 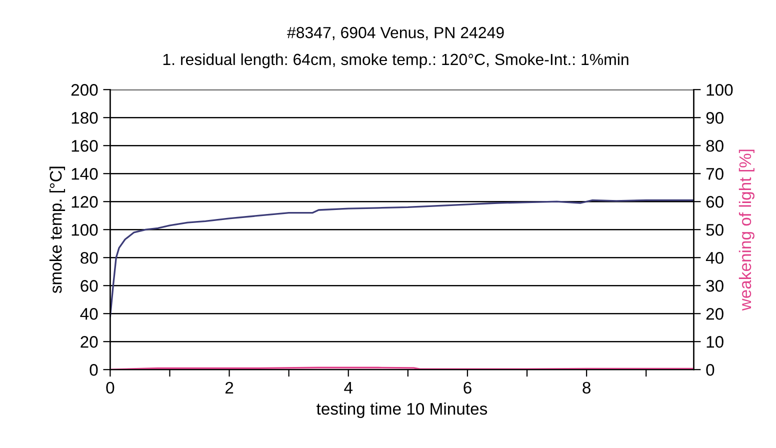 I want to click on y-axis-title: smoke temp. [°C], so click(x=57, y=230).